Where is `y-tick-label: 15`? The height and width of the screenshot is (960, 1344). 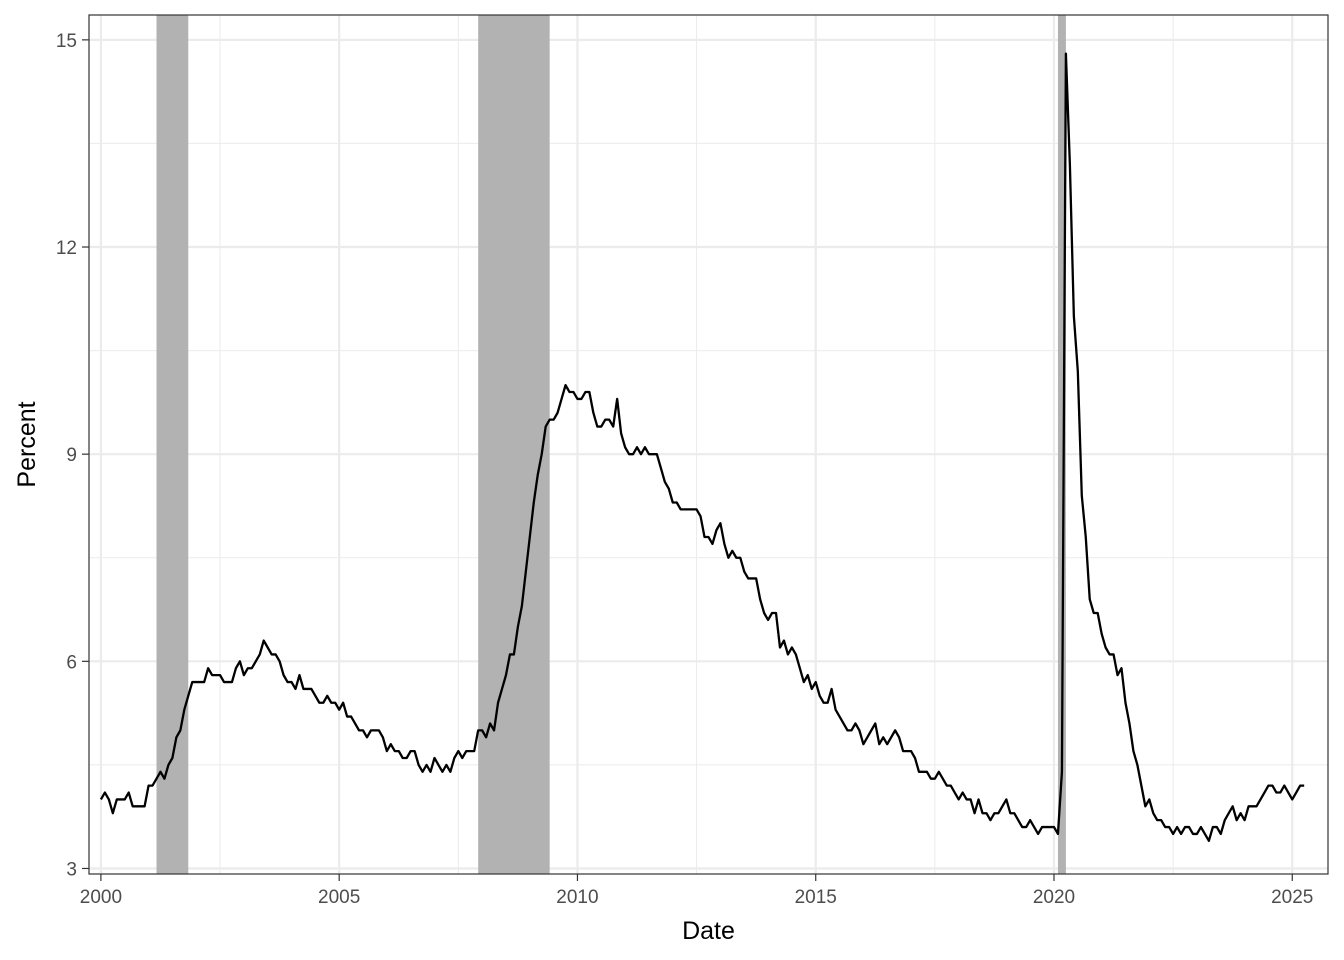
y-tick-label: 15 is located at coordinates (66, 41).